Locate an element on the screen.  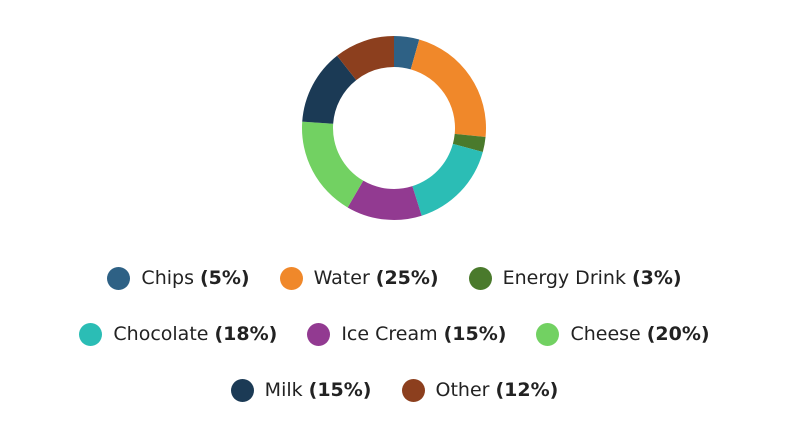
legend-value: (20%) is located at coordinates (678, 334).